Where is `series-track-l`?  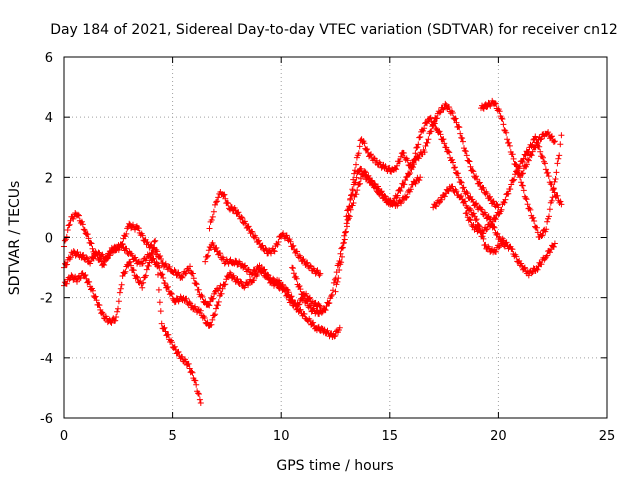
series-track-l is located at coordinates (537, 155).